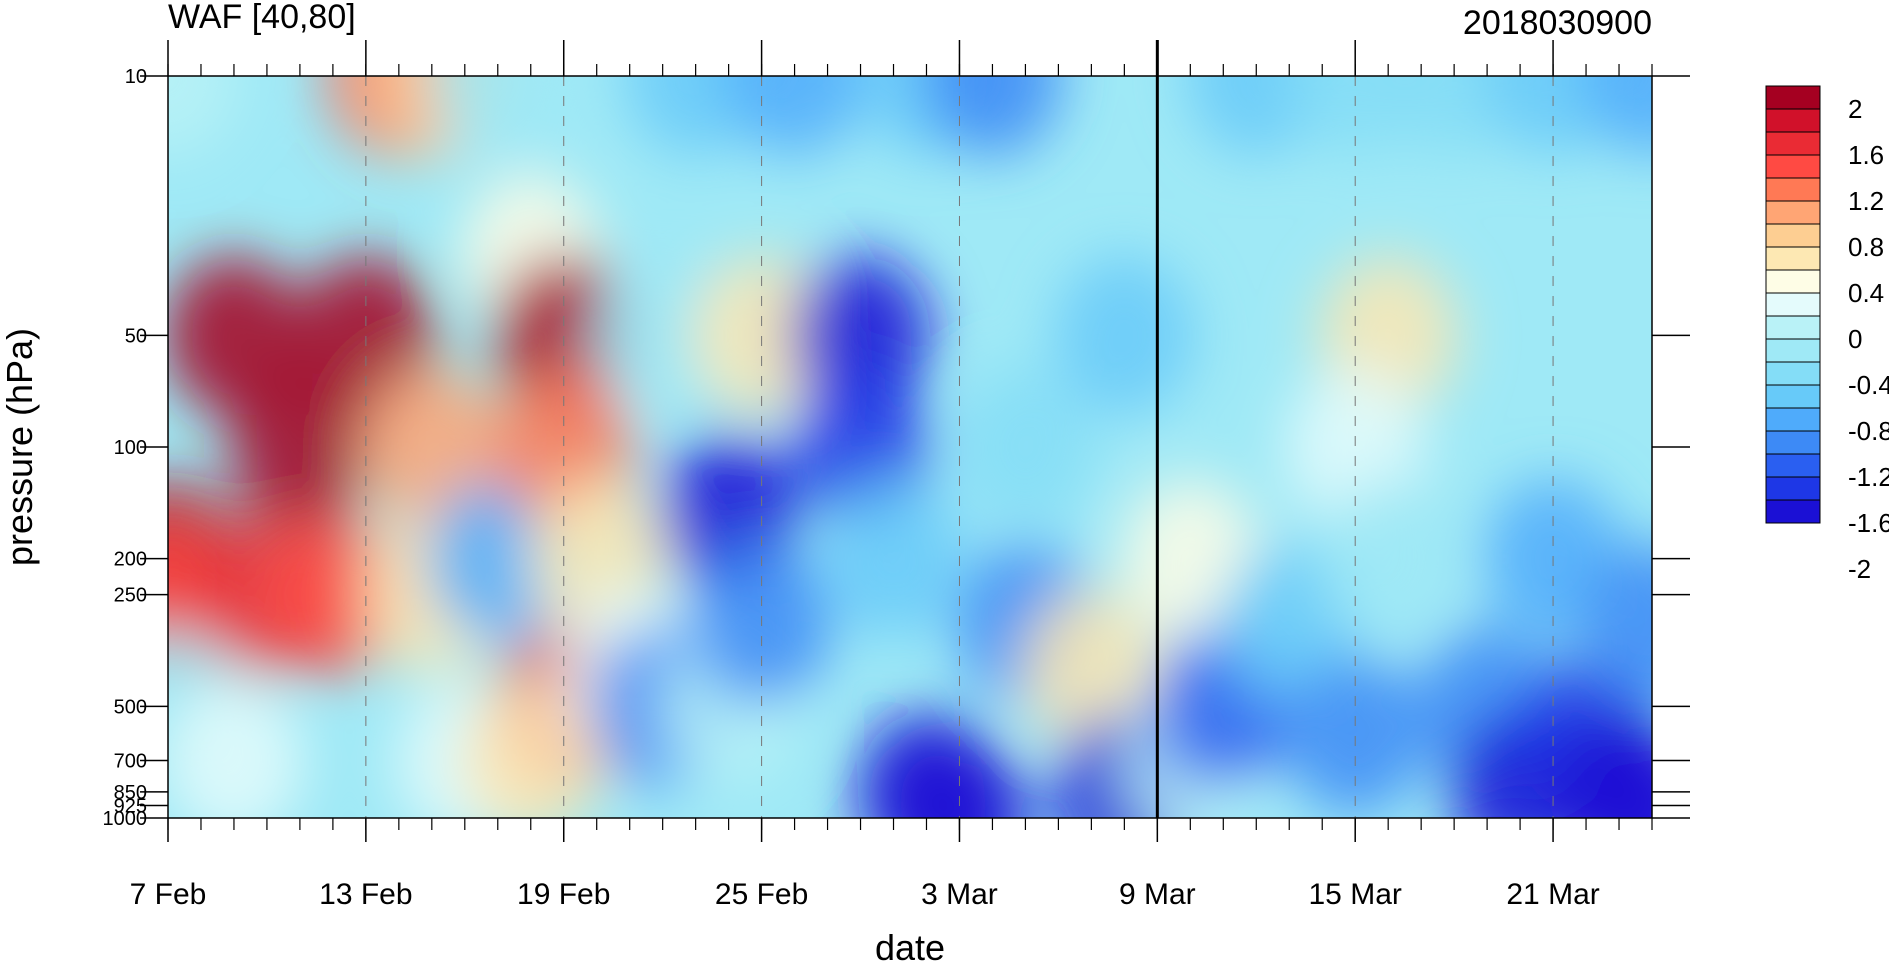  What do you see at coordinates (136, 336) in the screenshot?
I see `y-tick-label: 50` at bounding box center [136, 336].